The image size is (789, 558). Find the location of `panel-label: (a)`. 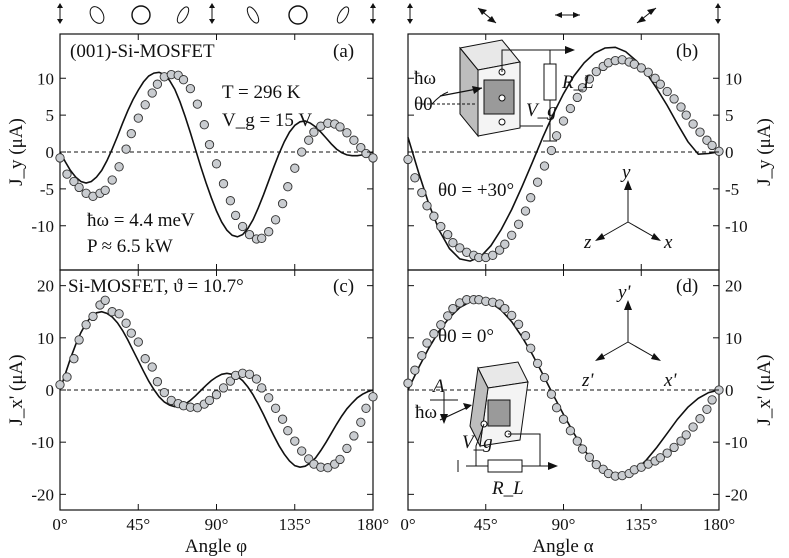

panel-label: (a) is located at coordinates (343, 51).